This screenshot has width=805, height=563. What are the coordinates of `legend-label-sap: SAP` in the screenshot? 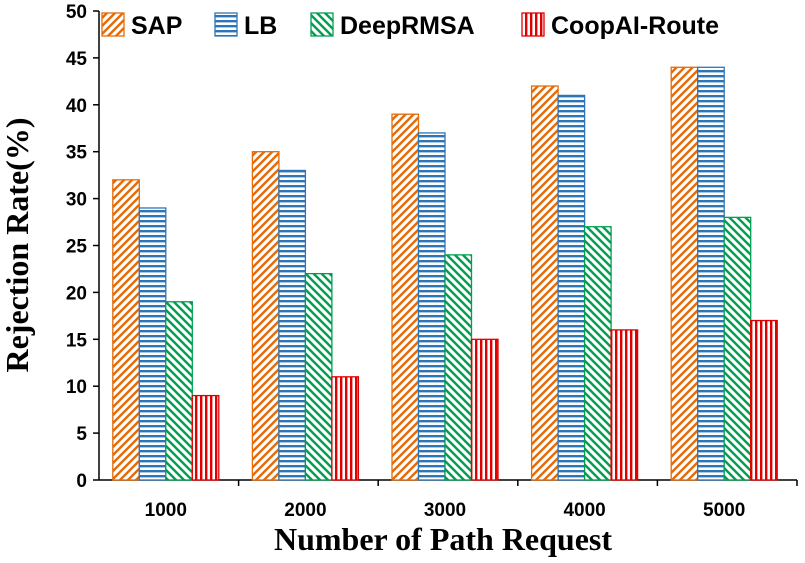 It's located at (156, 26).